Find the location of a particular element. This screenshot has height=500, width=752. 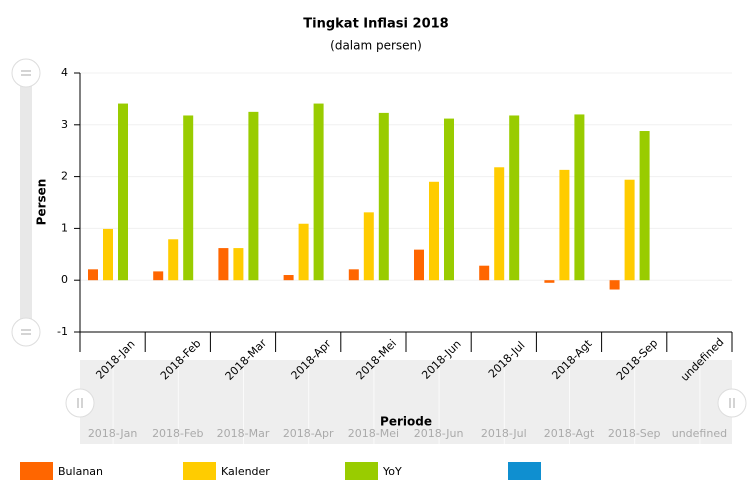

navigator-label: 2018-Mar is located at coordinates (243, 433).